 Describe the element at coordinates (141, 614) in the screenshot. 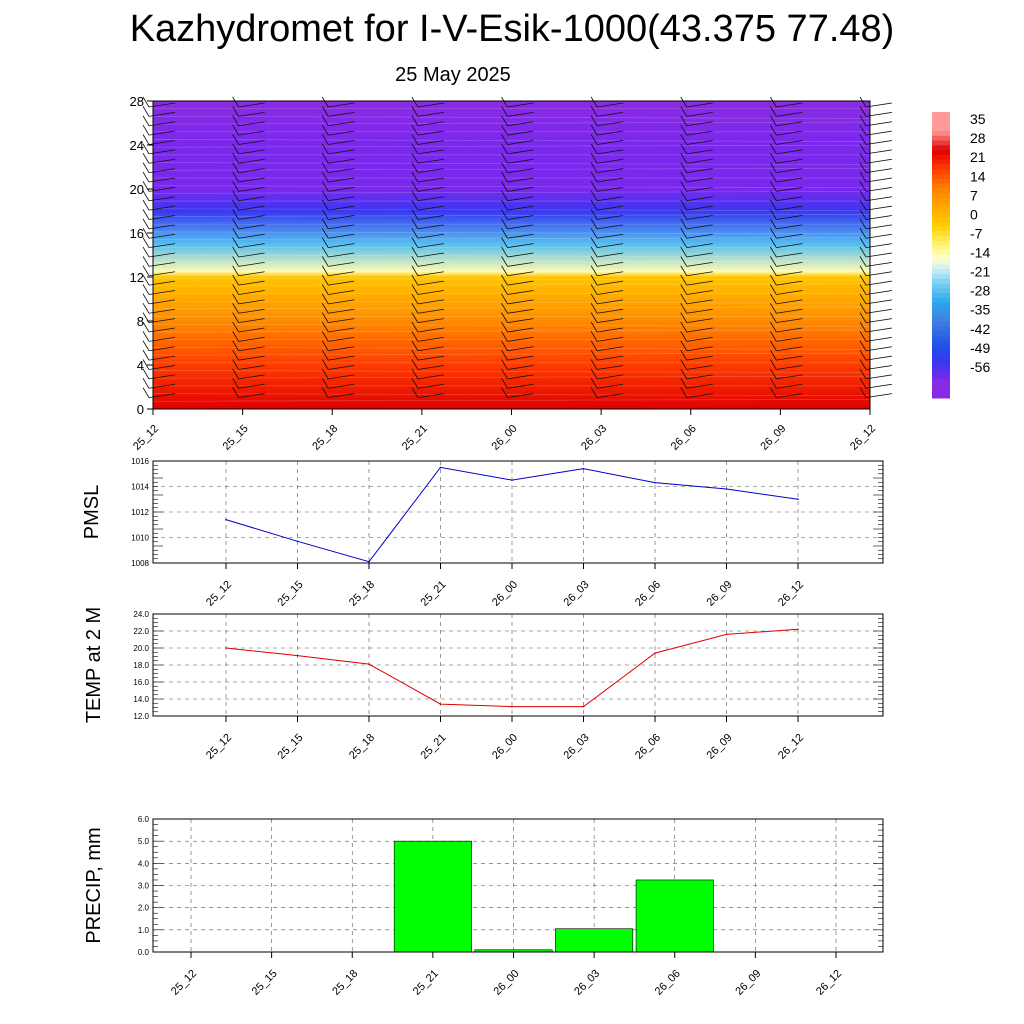

I see `y-tick-label: 24.0` at that location.